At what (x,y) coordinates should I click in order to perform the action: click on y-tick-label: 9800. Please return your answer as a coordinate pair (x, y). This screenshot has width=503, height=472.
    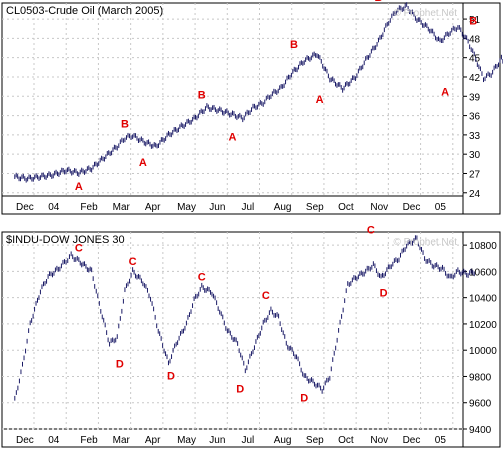
    Looking at the image, I should click on (480, 377).